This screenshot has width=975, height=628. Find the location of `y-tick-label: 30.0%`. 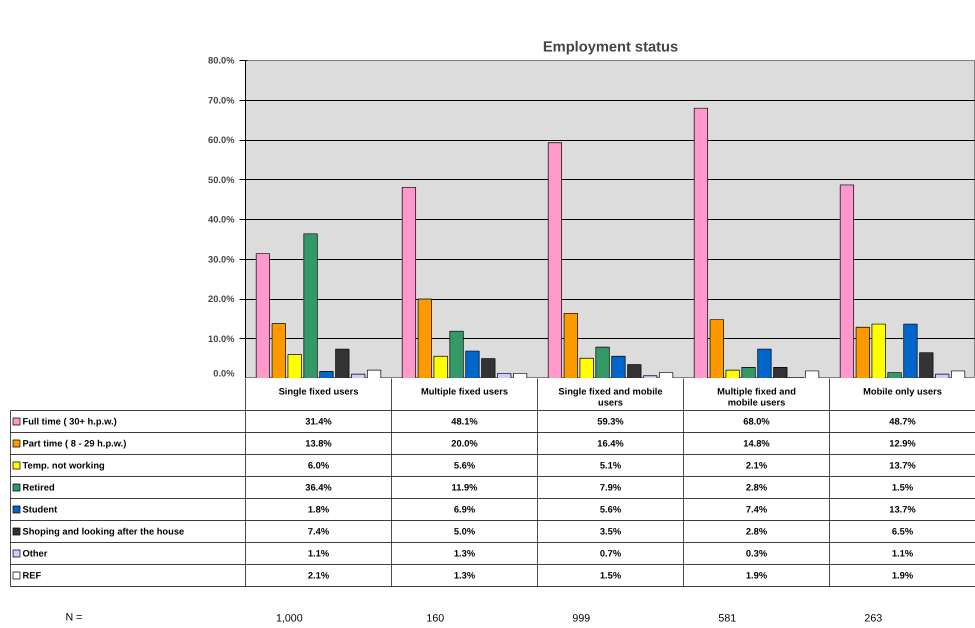

y-tick-label: 30.0% is located at coordinates (222, 259).